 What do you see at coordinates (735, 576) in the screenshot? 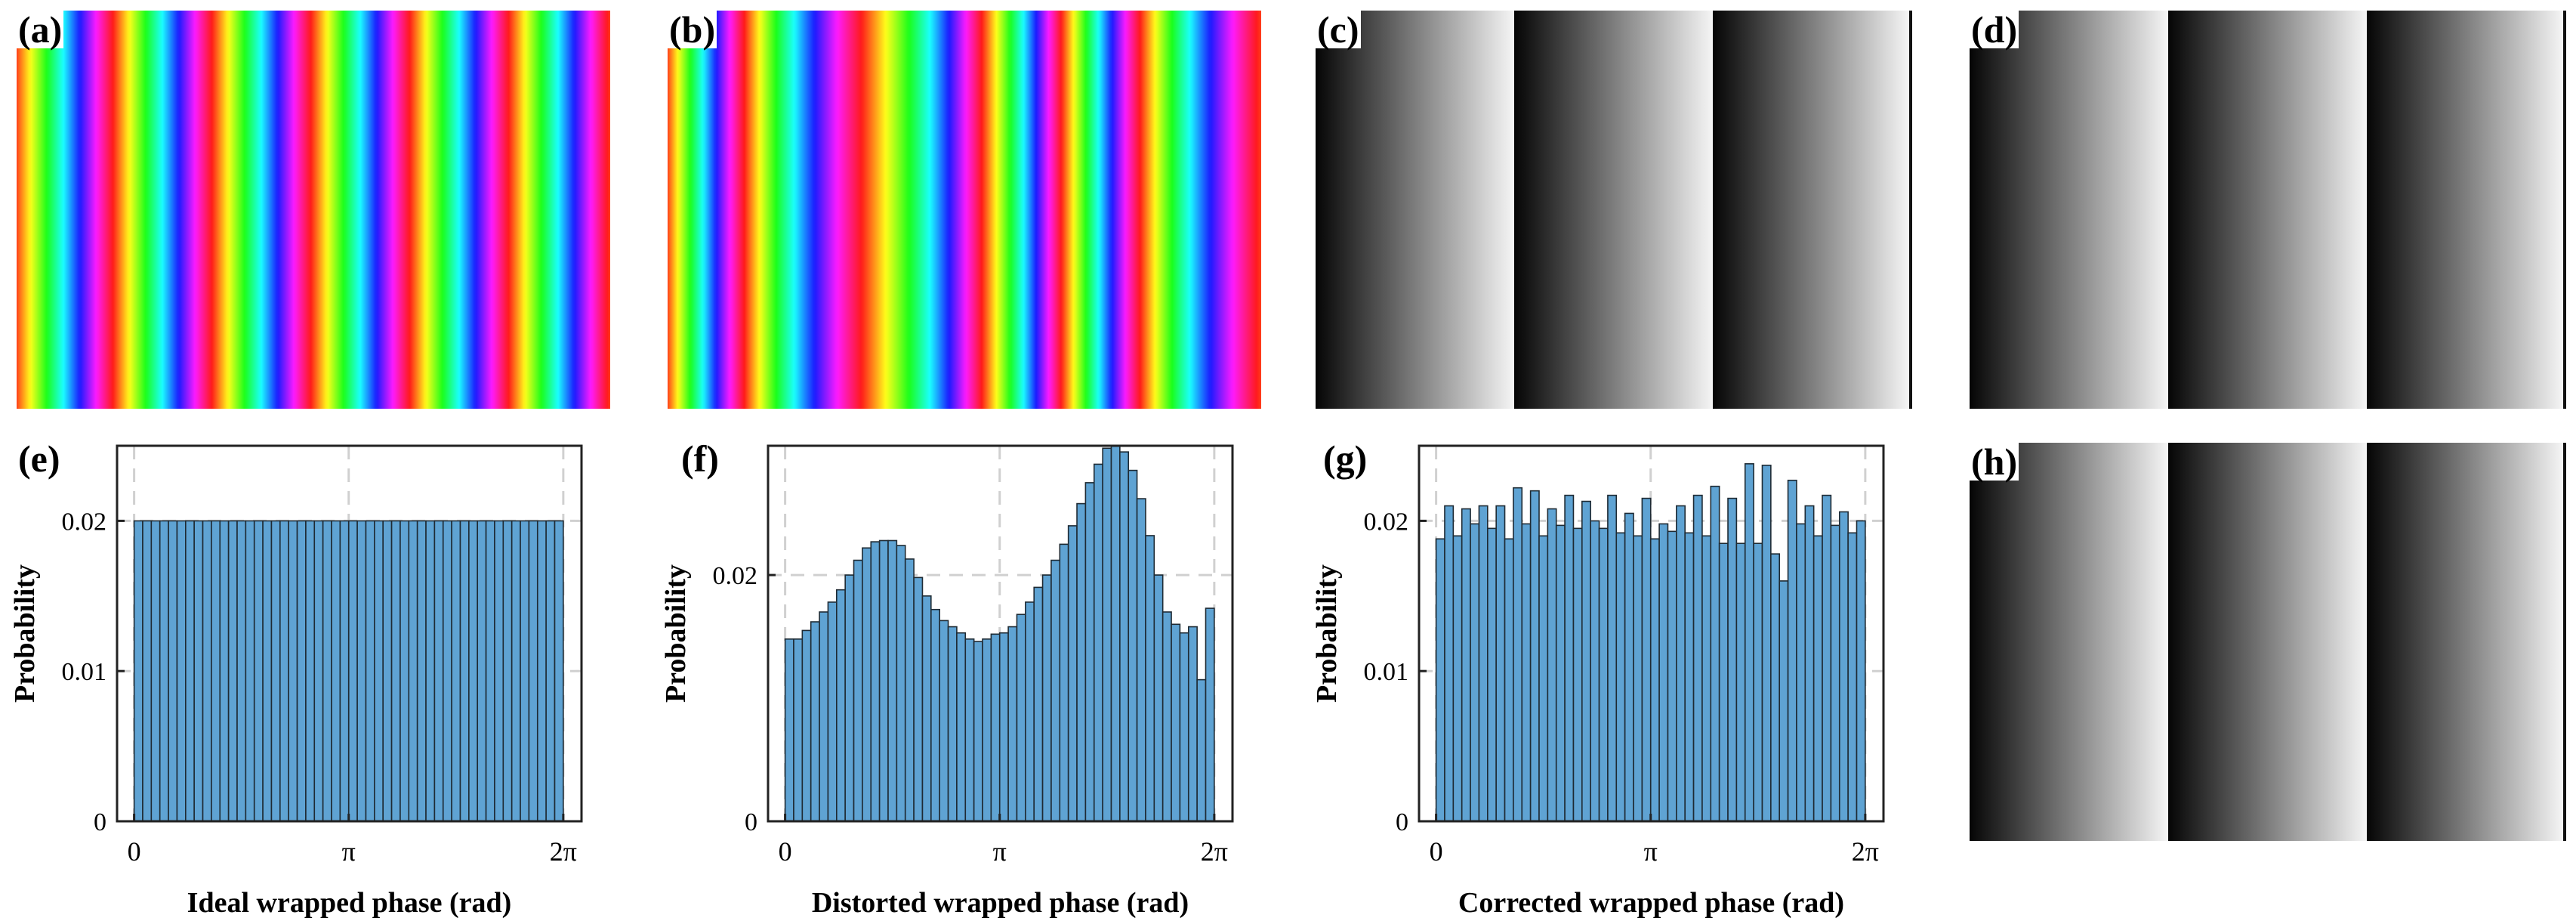
I see `y-tick-label: 0.02` at bounding box center [735, 576].